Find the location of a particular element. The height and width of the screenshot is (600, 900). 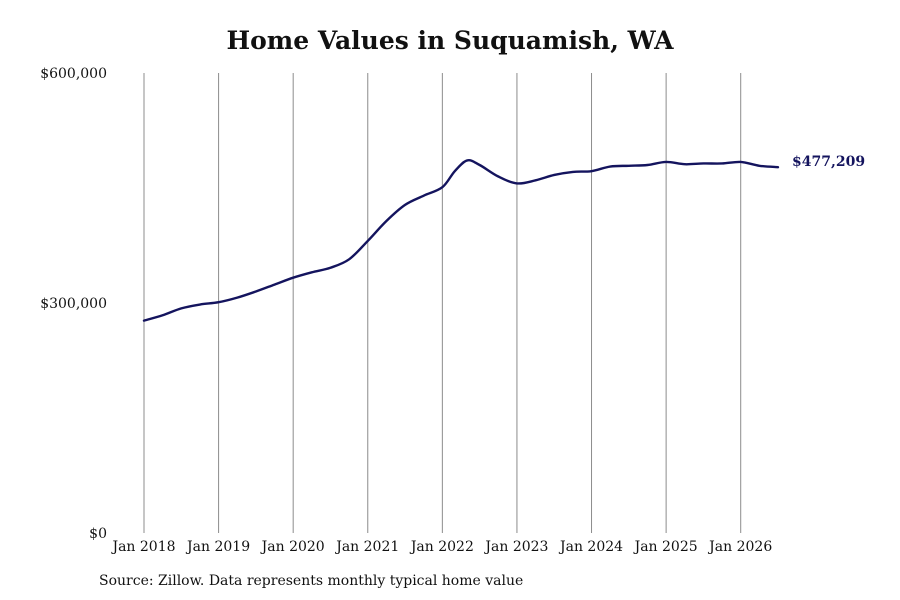

y-axis-ticks: $0 $300,000 $600,000 is located at coordinates (73, 304).